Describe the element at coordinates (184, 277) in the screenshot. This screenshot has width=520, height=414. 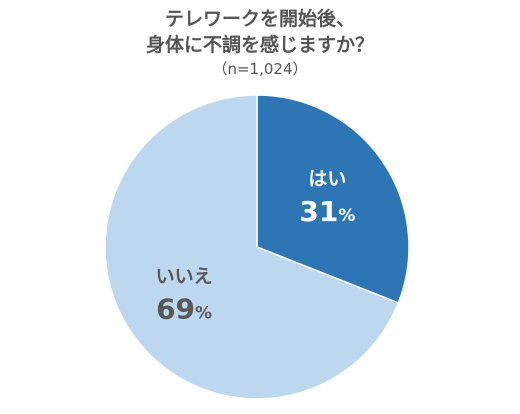
I see `slice-label-no: いいえ` at that location.